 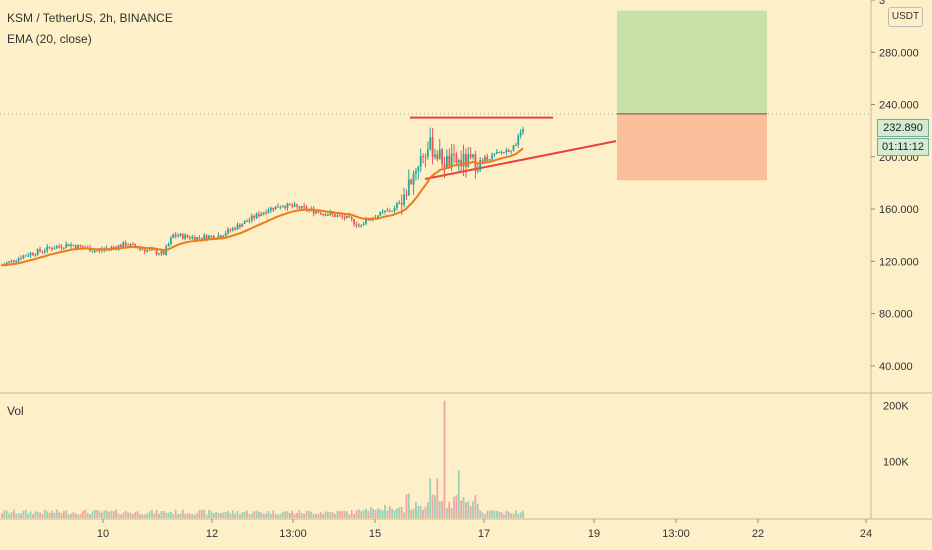 What do you see at coordinates (905, 17) in the screenshot?
I see `currency-badge: USDT` at bounding box center [905, 17].